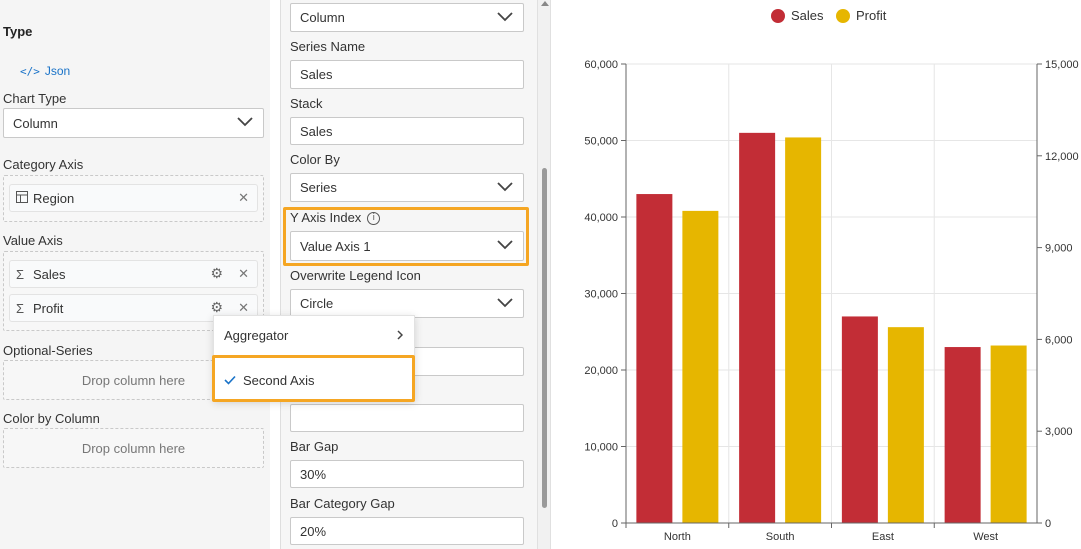  I want to click on right-axis-tick-label: 3,000, so click(1059, 432).